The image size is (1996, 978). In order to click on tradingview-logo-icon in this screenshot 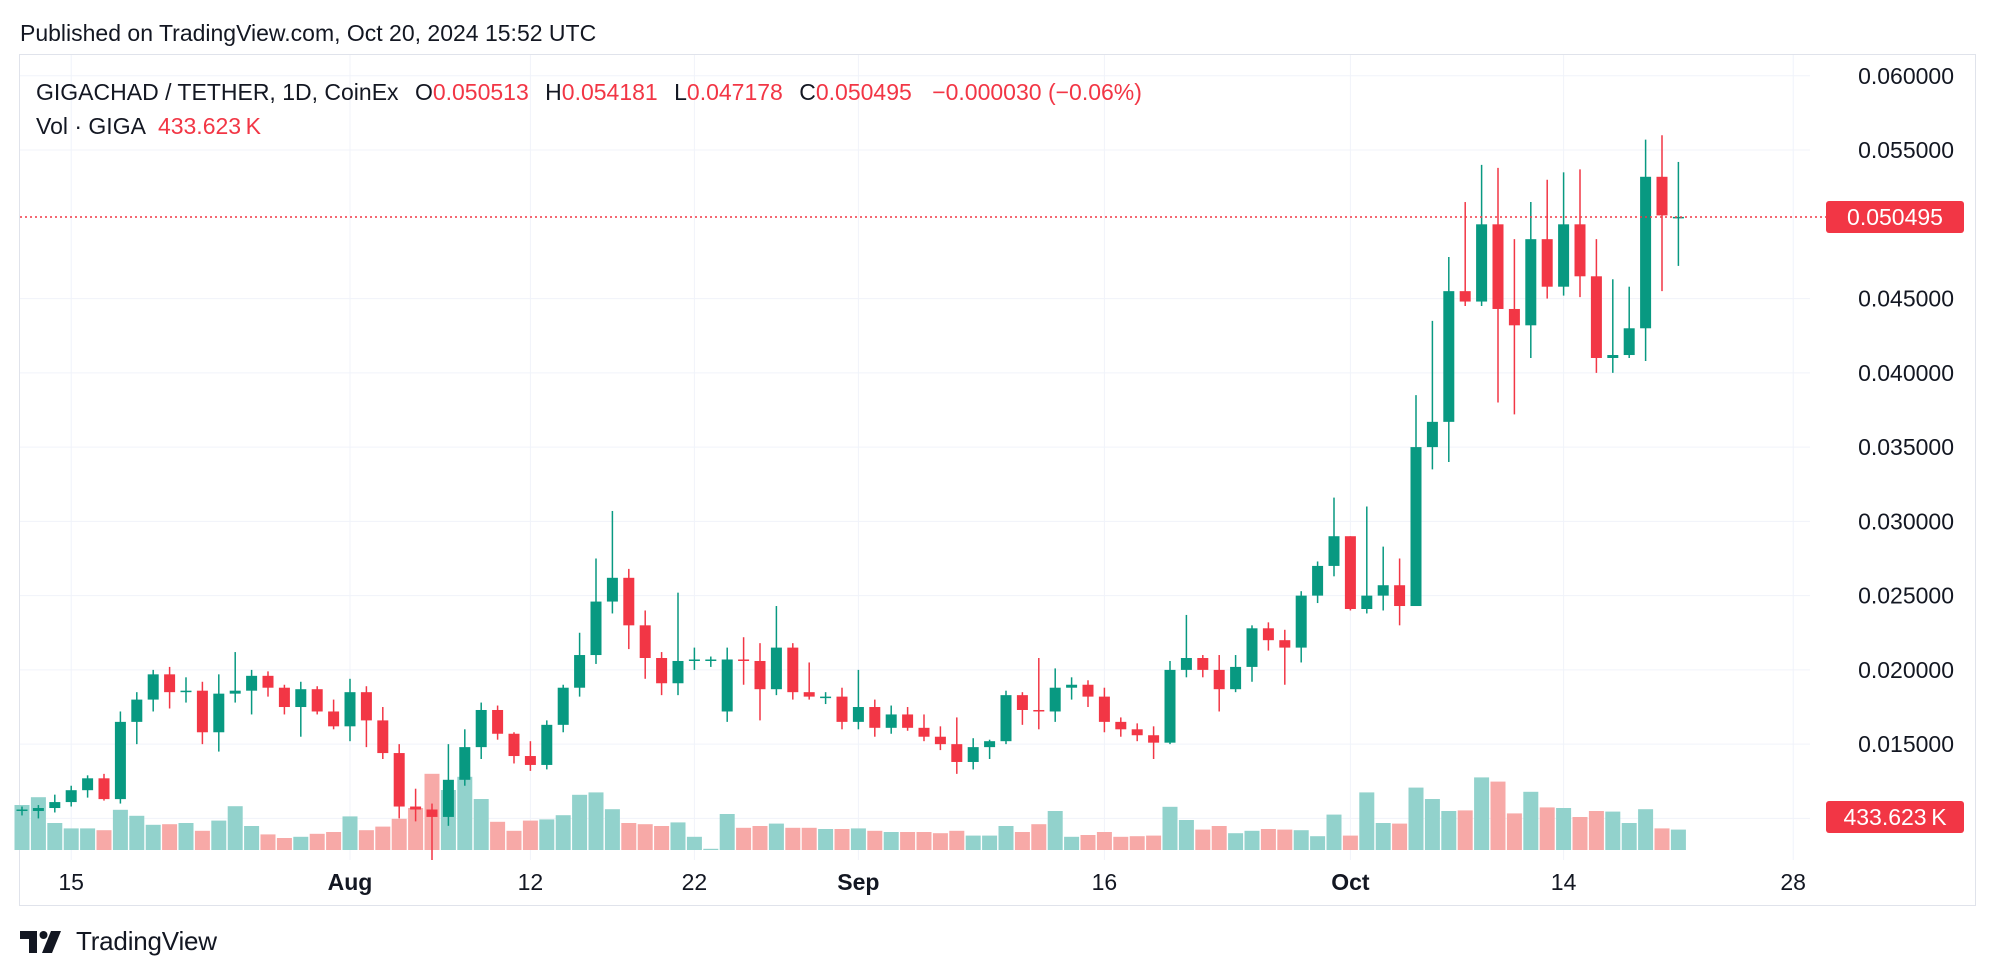, I will do `click(43, 941)`.